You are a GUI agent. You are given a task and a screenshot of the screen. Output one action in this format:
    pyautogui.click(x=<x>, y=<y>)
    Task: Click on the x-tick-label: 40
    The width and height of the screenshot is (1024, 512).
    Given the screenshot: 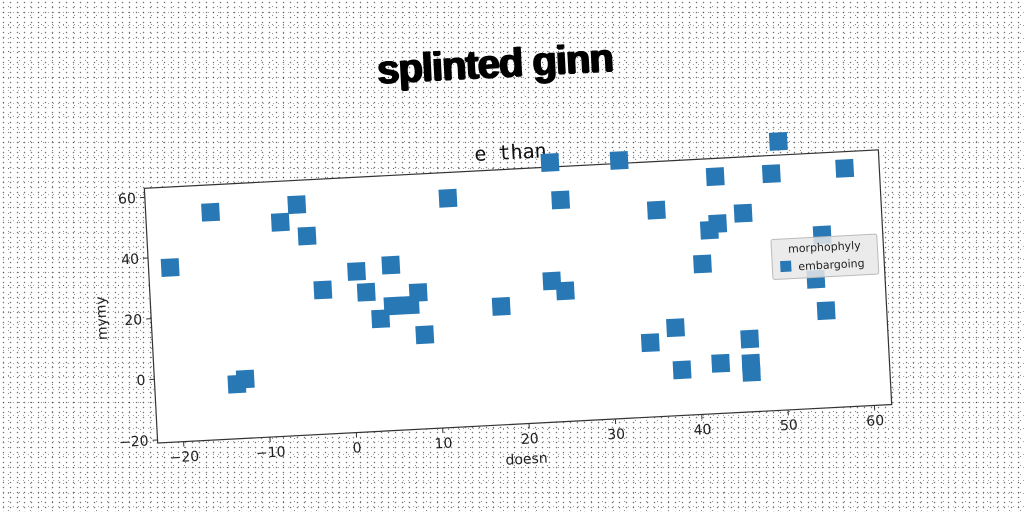 What is the action you would take?
    pyautogui.click(x=702, y=430)
    